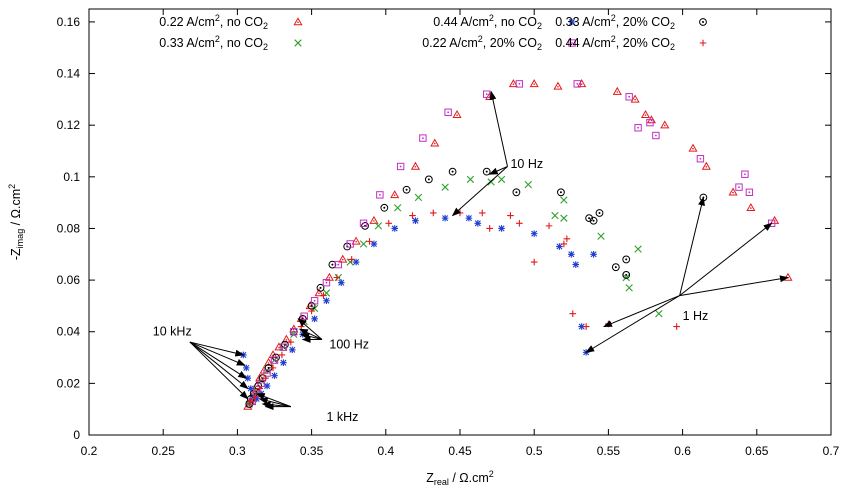  What do you see at coordinates (534, 451) in the screenshot?
I see `x-tick-label: 0.5` at bounding box center [534, 451].